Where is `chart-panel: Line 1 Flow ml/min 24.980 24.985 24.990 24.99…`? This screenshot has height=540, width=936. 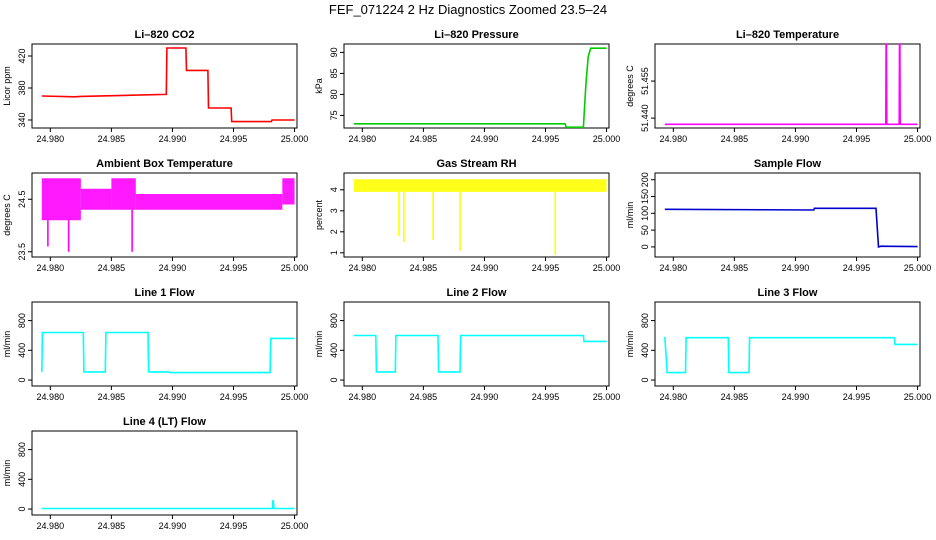
chart-panel: Line 1 Flow ml/min 24.980 24.985 24.990 24.99… is located at coordinates (155, 344).